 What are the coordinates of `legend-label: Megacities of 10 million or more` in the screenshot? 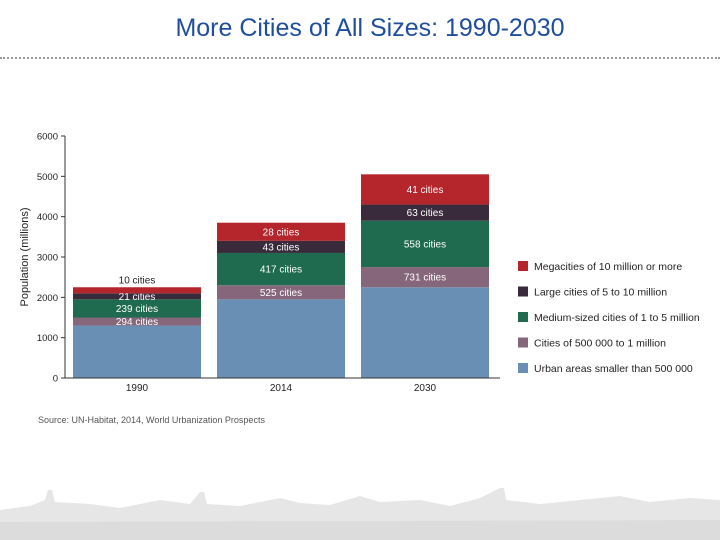 It's located at (608, 267).